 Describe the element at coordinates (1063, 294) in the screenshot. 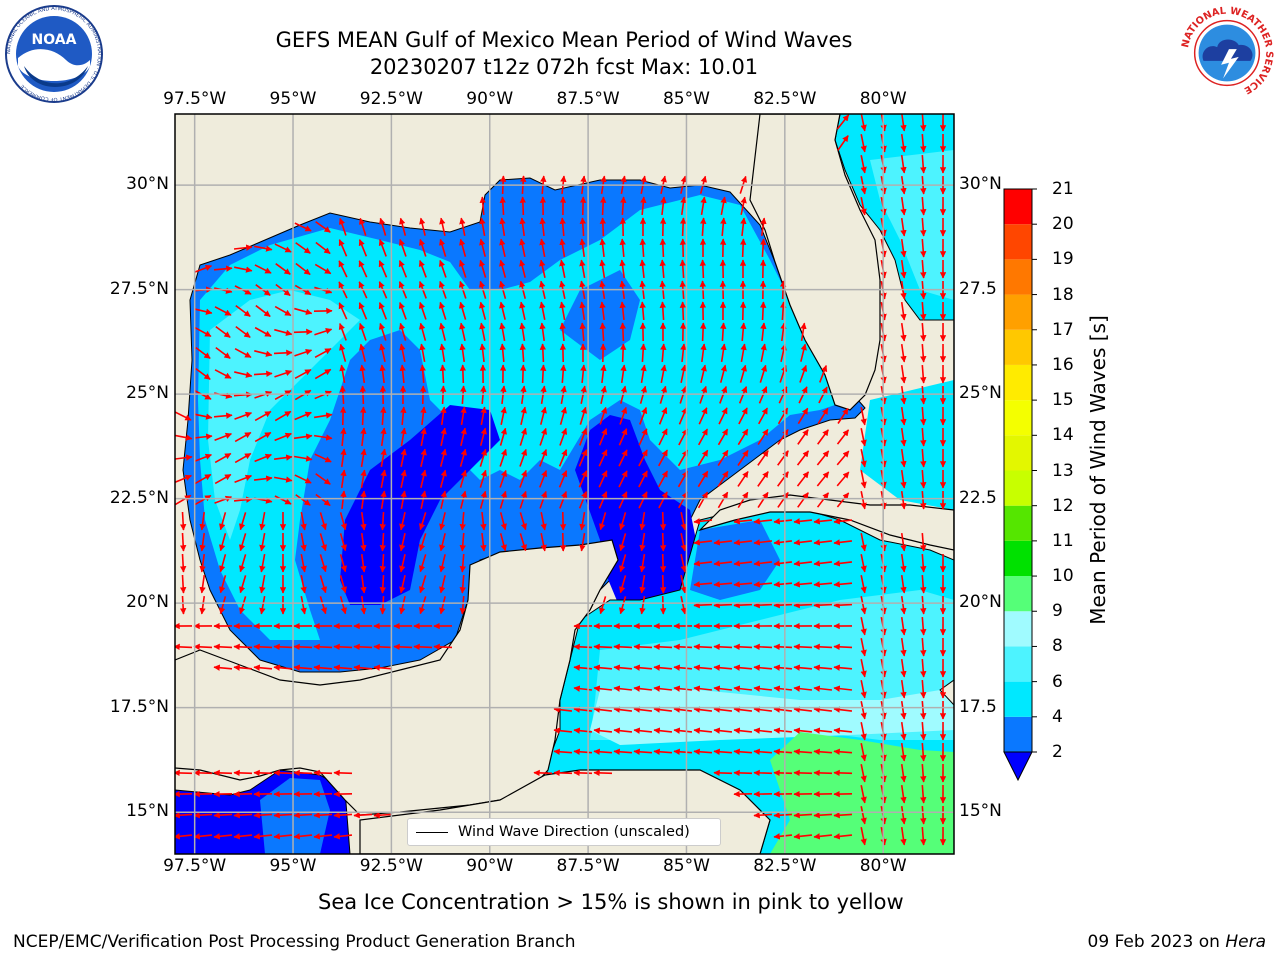

I see `colorbar-tick-label: 18` at that location.